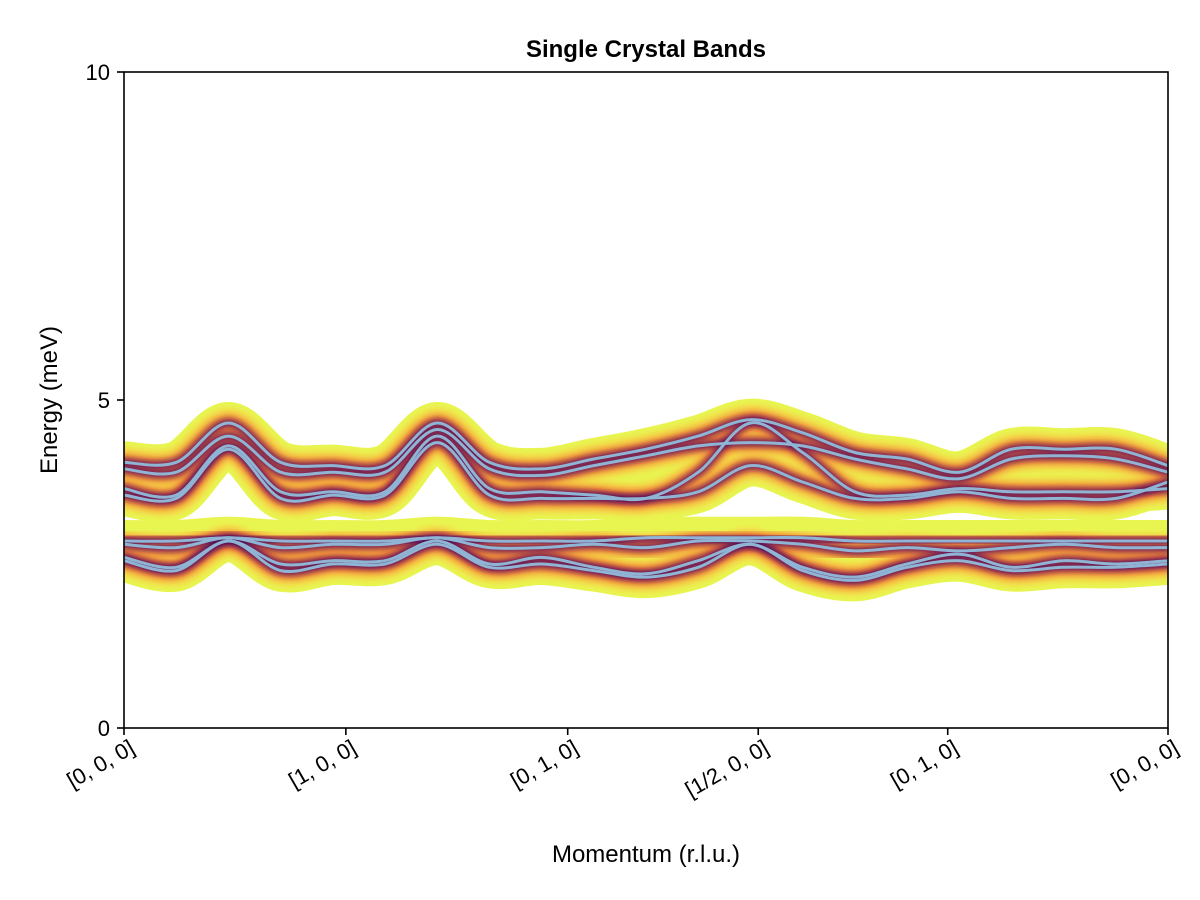 This screenshot has height=900, width=1200. Describe the element at coordinates (646, 49) in the screenshot. I see `chart-title: Single Crystal Bands` at that location.